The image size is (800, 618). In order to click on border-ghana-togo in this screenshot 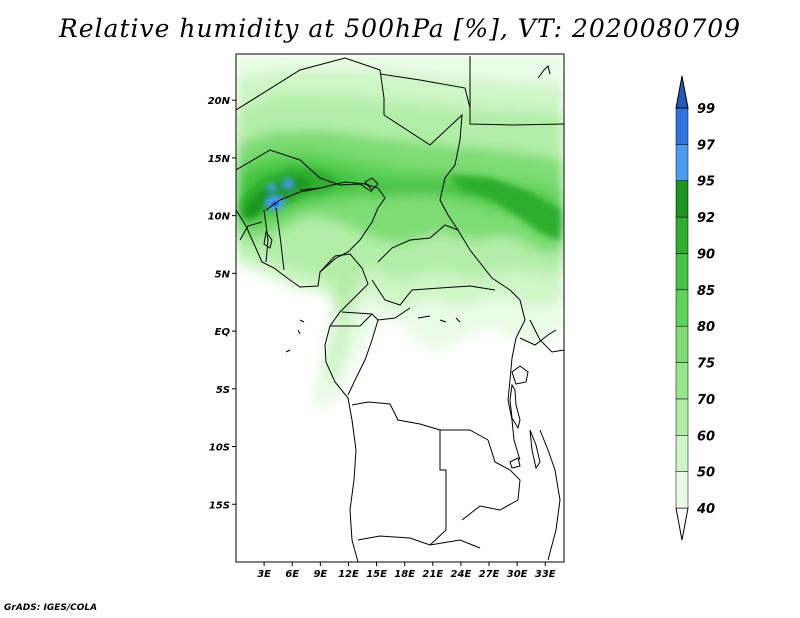, I will do `click(262, 239)`.